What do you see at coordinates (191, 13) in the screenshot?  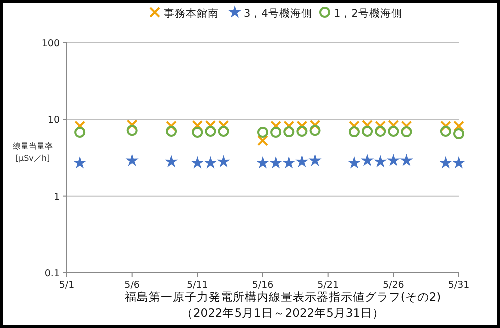 I see `legend-label: 事務本館南` at bounding box center [191, 13].